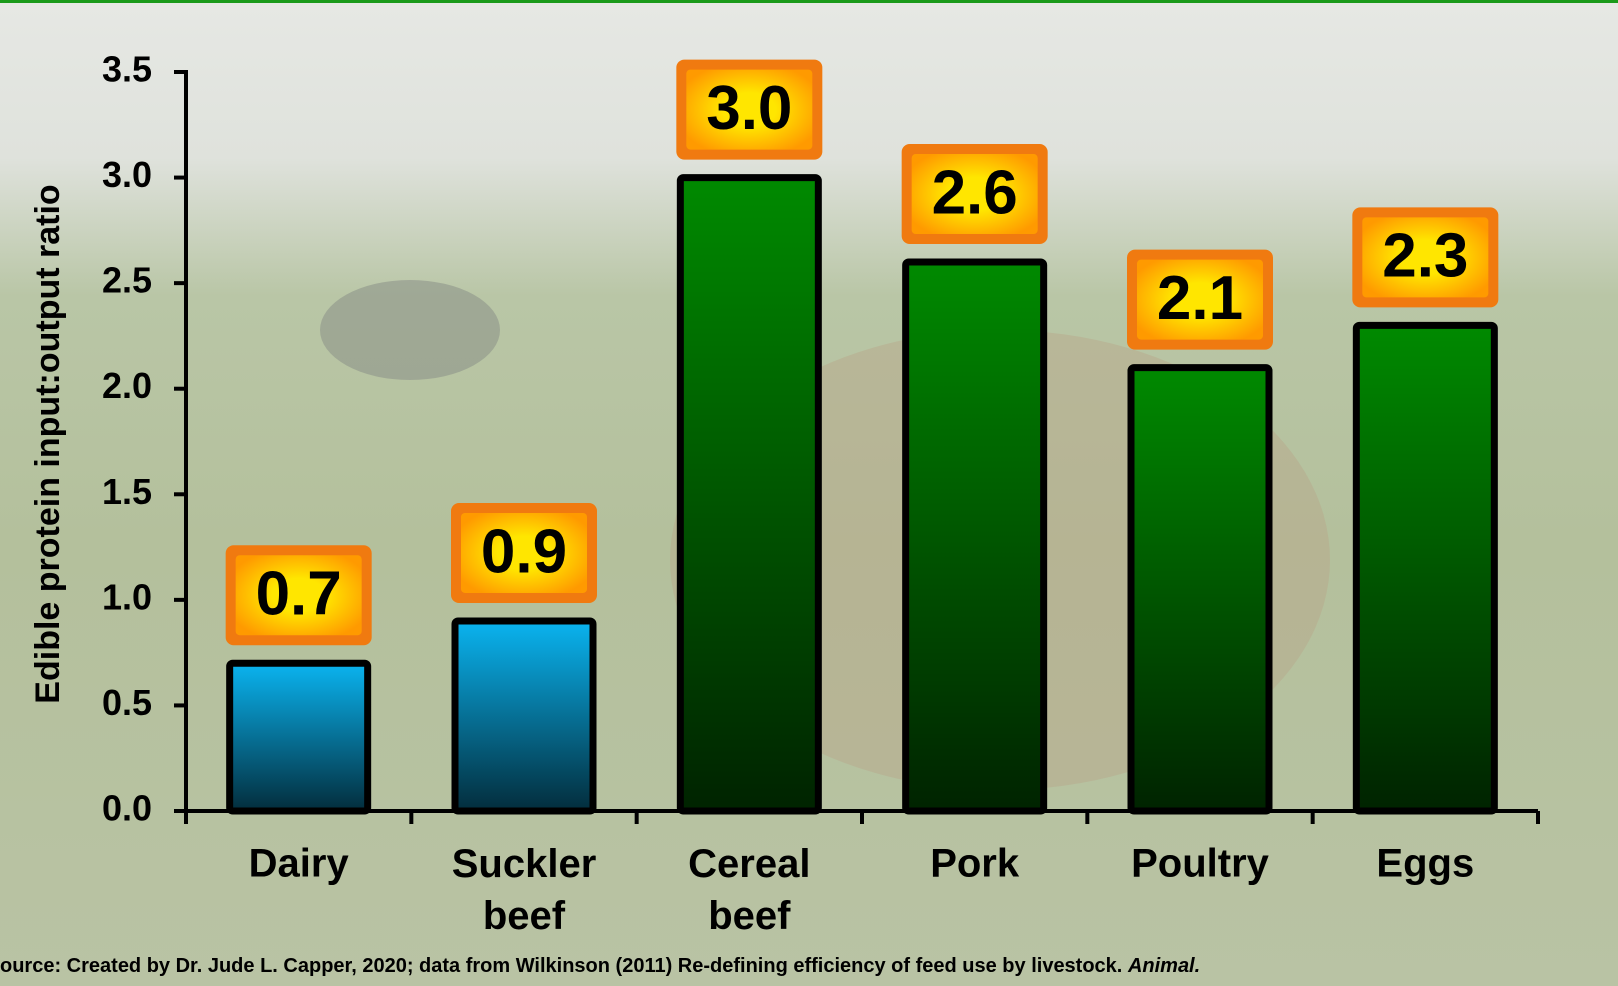  Describe the element at coordinates (127, 174) in the screenshot. I see `y-tick-label: 3.0` at that location.